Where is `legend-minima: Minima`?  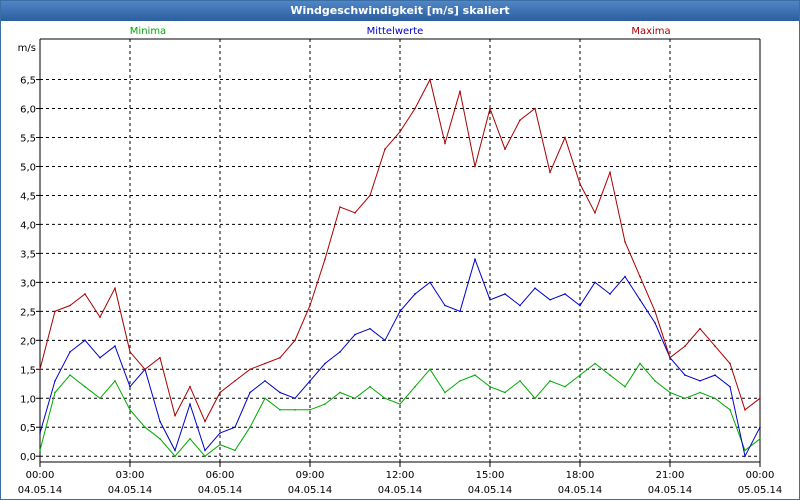 legend-minima: Minima is located at coordinates (148, 31).